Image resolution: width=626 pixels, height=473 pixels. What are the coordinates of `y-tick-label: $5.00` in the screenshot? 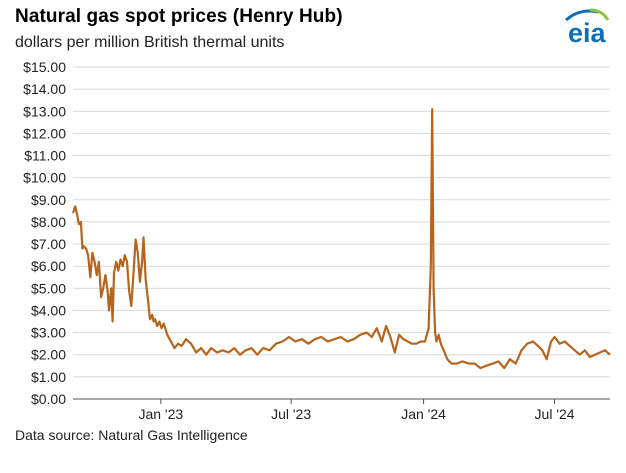 It's located at (48, 288).